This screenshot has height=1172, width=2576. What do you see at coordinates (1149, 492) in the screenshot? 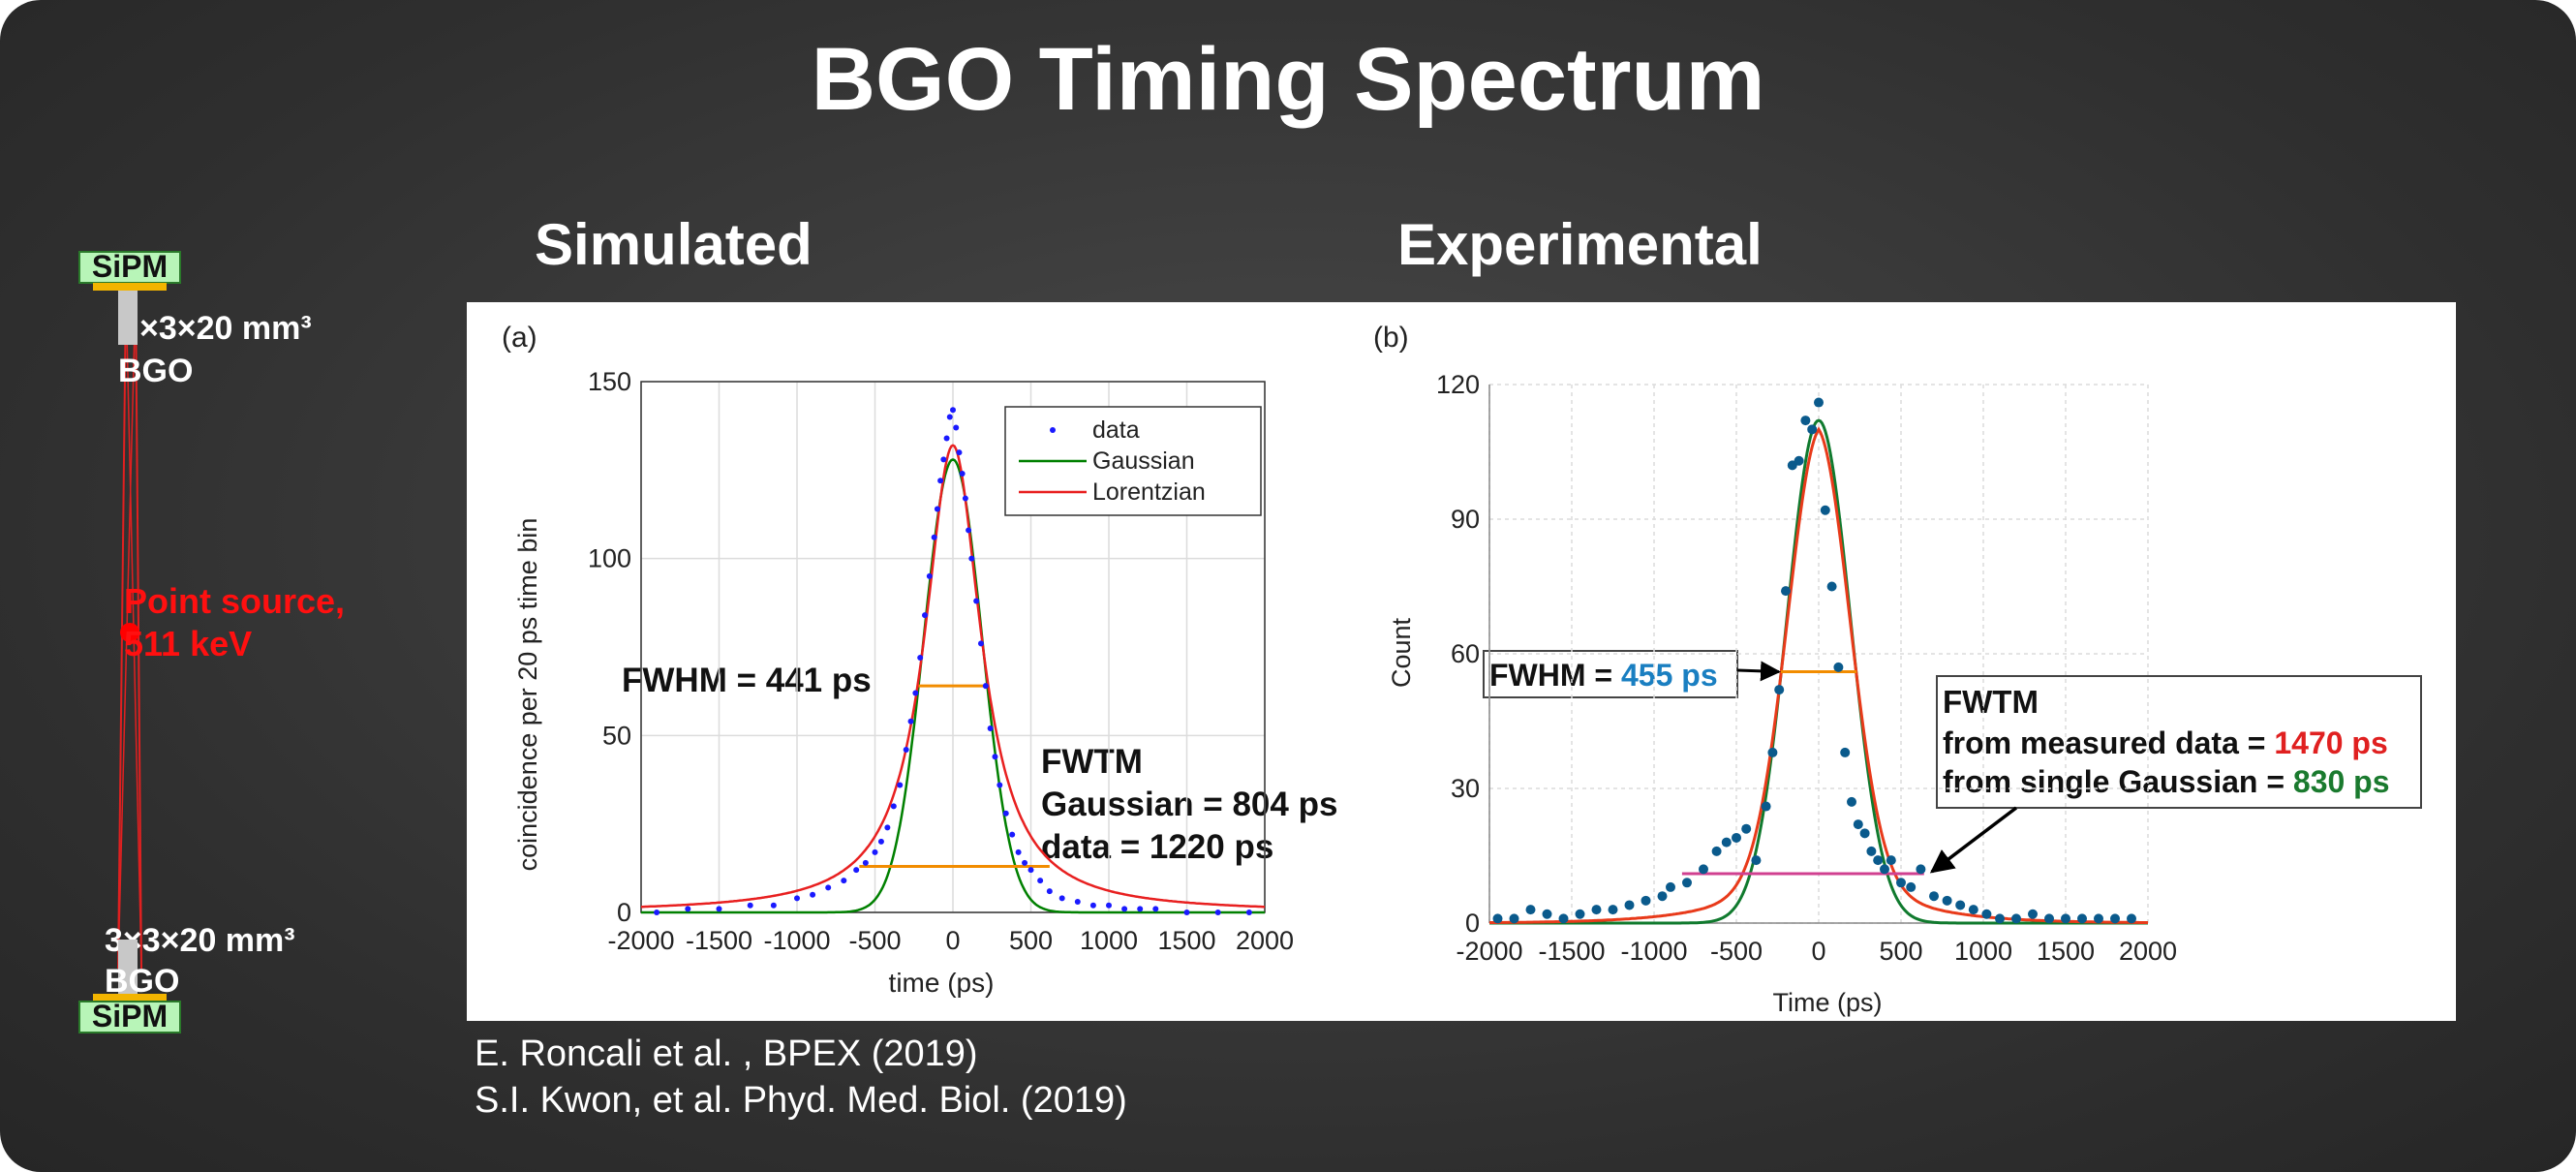
I see `legend-label-lorentzian: Lorentzian` at bounding box center [1149, 492].